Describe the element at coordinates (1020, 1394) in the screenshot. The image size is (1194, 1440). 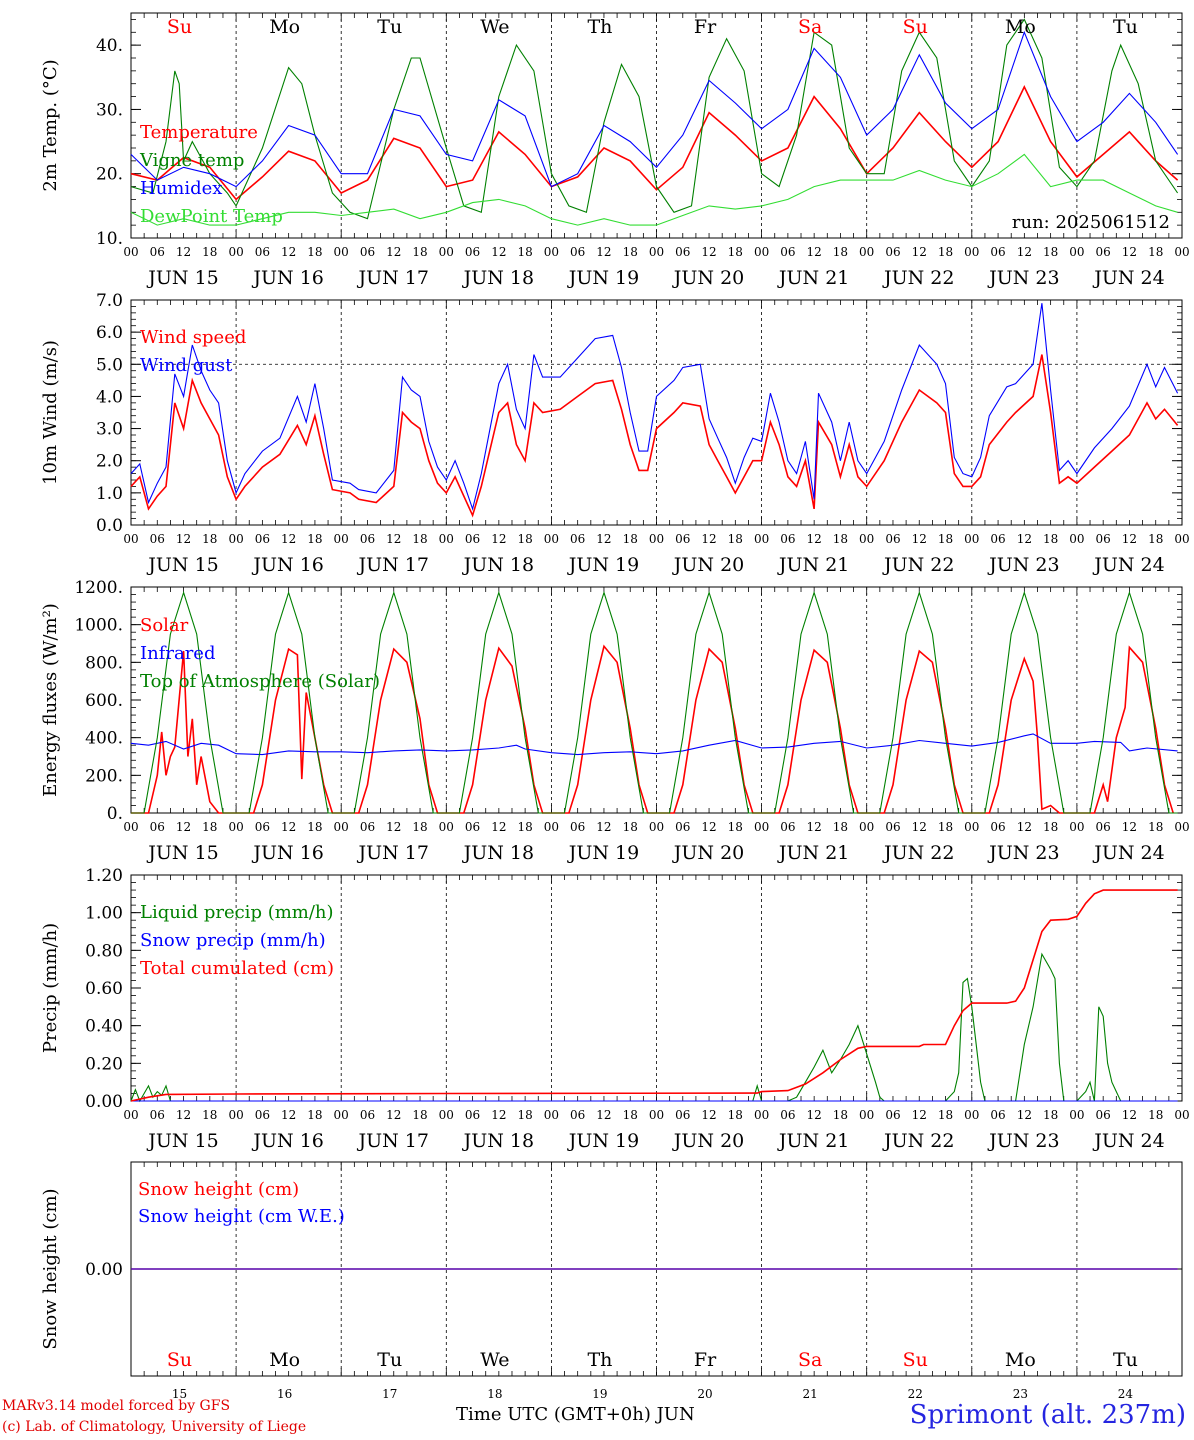
I see `day-number-label: 23` at that location.